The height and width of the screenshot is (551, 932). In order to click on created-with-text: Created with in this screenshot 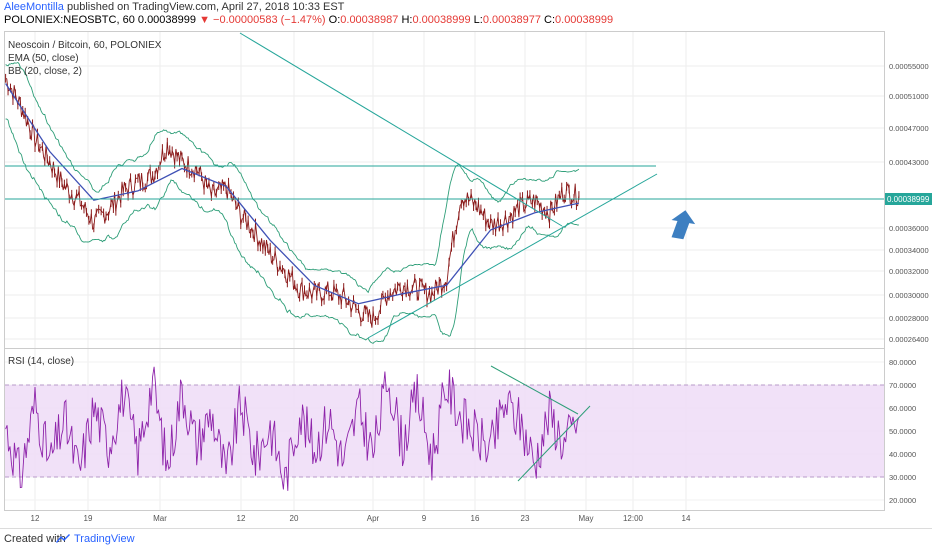, I will do `click(35, 539)`.